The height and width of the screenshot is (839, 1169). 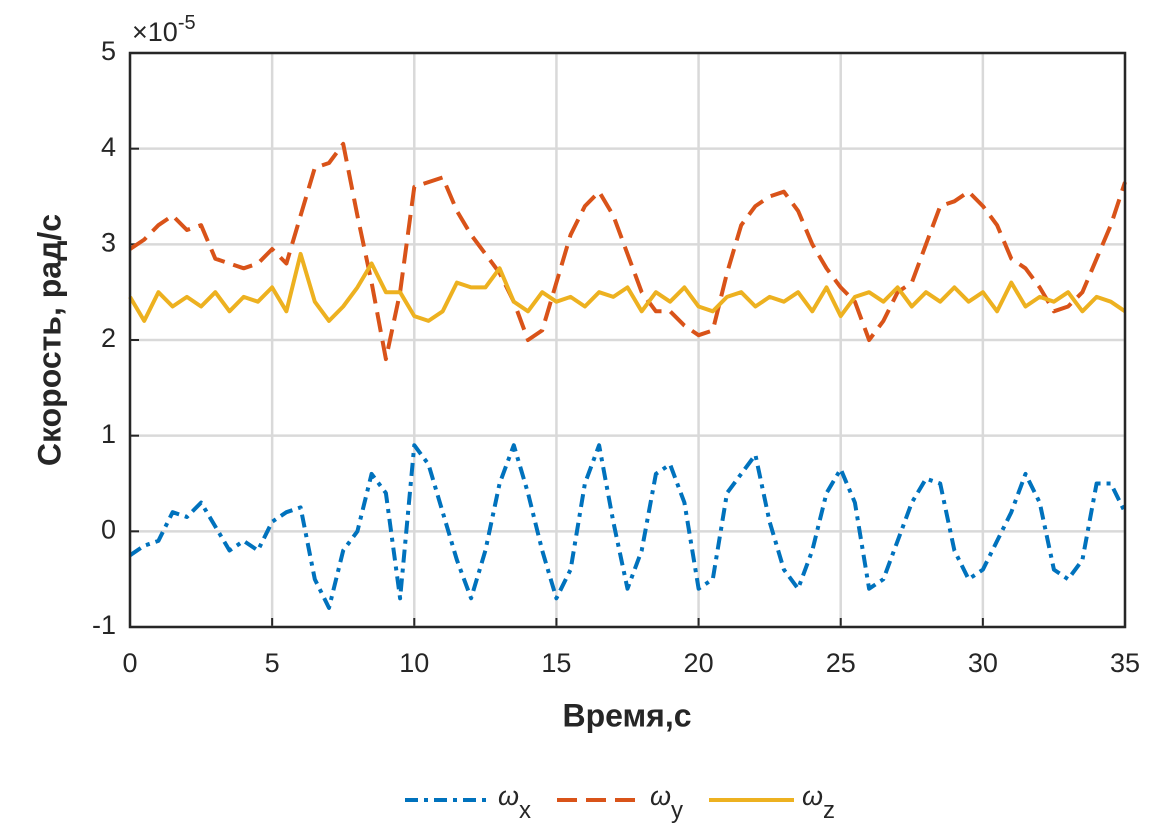 I want to click on y-multiplier-exponent: -5, so click(x=187, y=23).